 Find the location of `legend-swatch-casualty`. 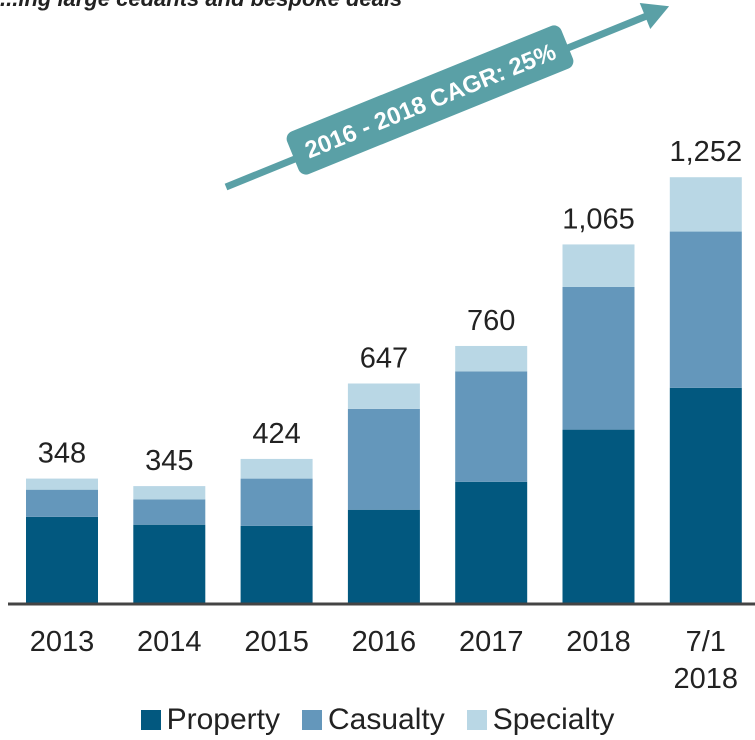

legend-swatch-casualty is located at coordinates (311, 720).